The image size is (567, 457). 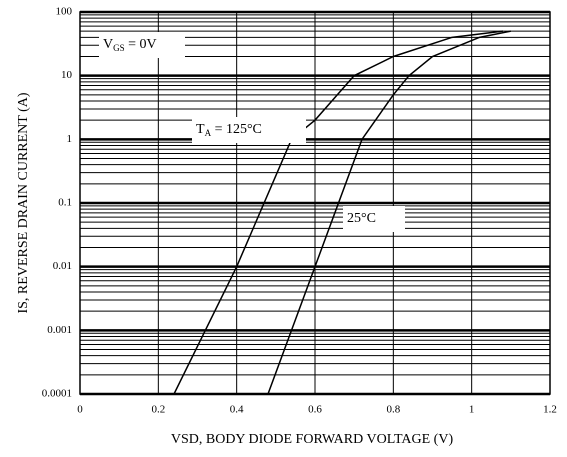 I want to click on y-tick-label: 0.01, so click(x=62, y=266).